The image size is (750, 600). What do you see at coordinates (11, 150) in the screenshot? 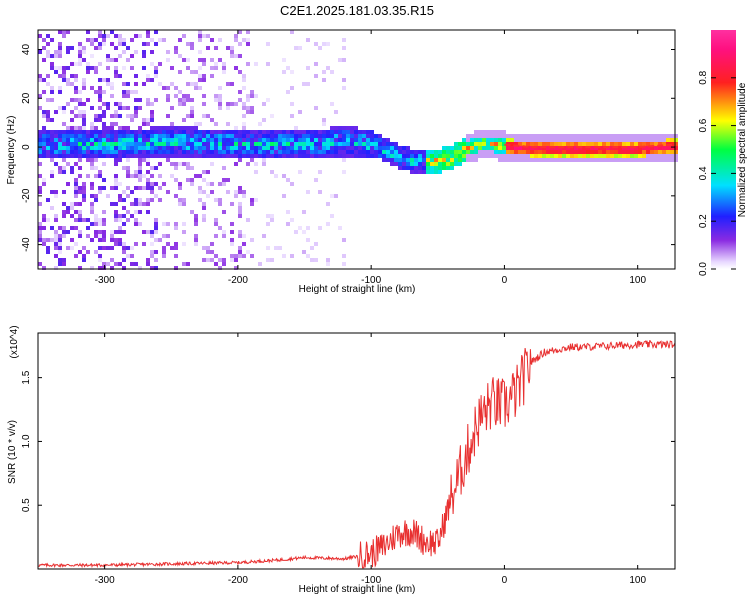
I see `spectrogram-y-label: Frequency (Hz)` at bounding box center [11, 150].